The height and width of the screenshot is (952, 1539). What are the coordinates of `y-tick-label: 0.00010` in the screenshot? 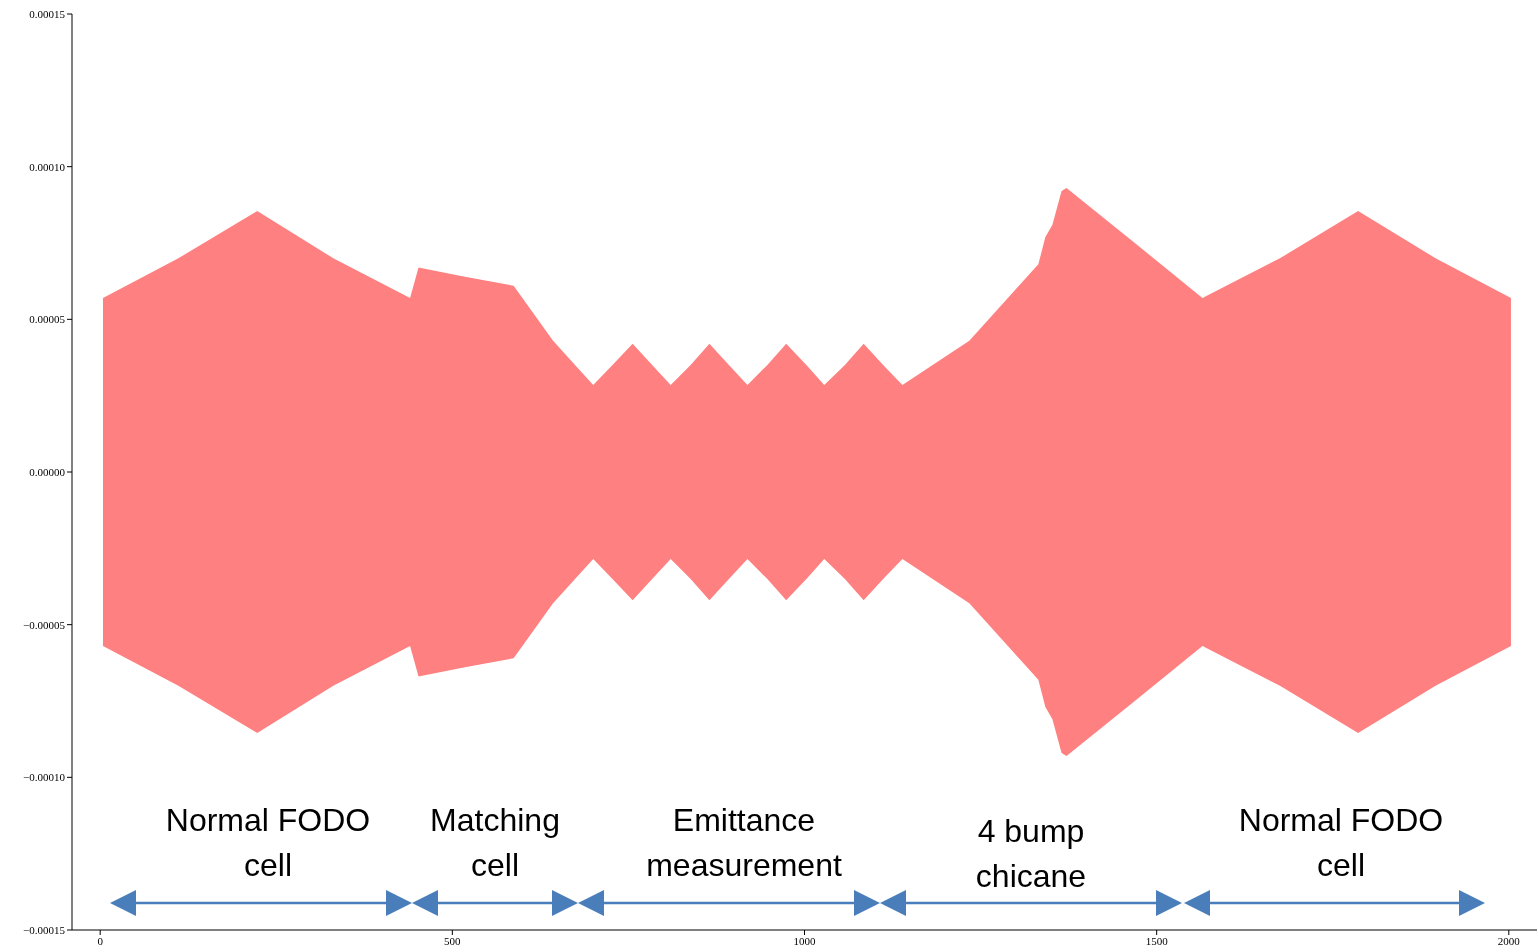 It's located at (47, 166).